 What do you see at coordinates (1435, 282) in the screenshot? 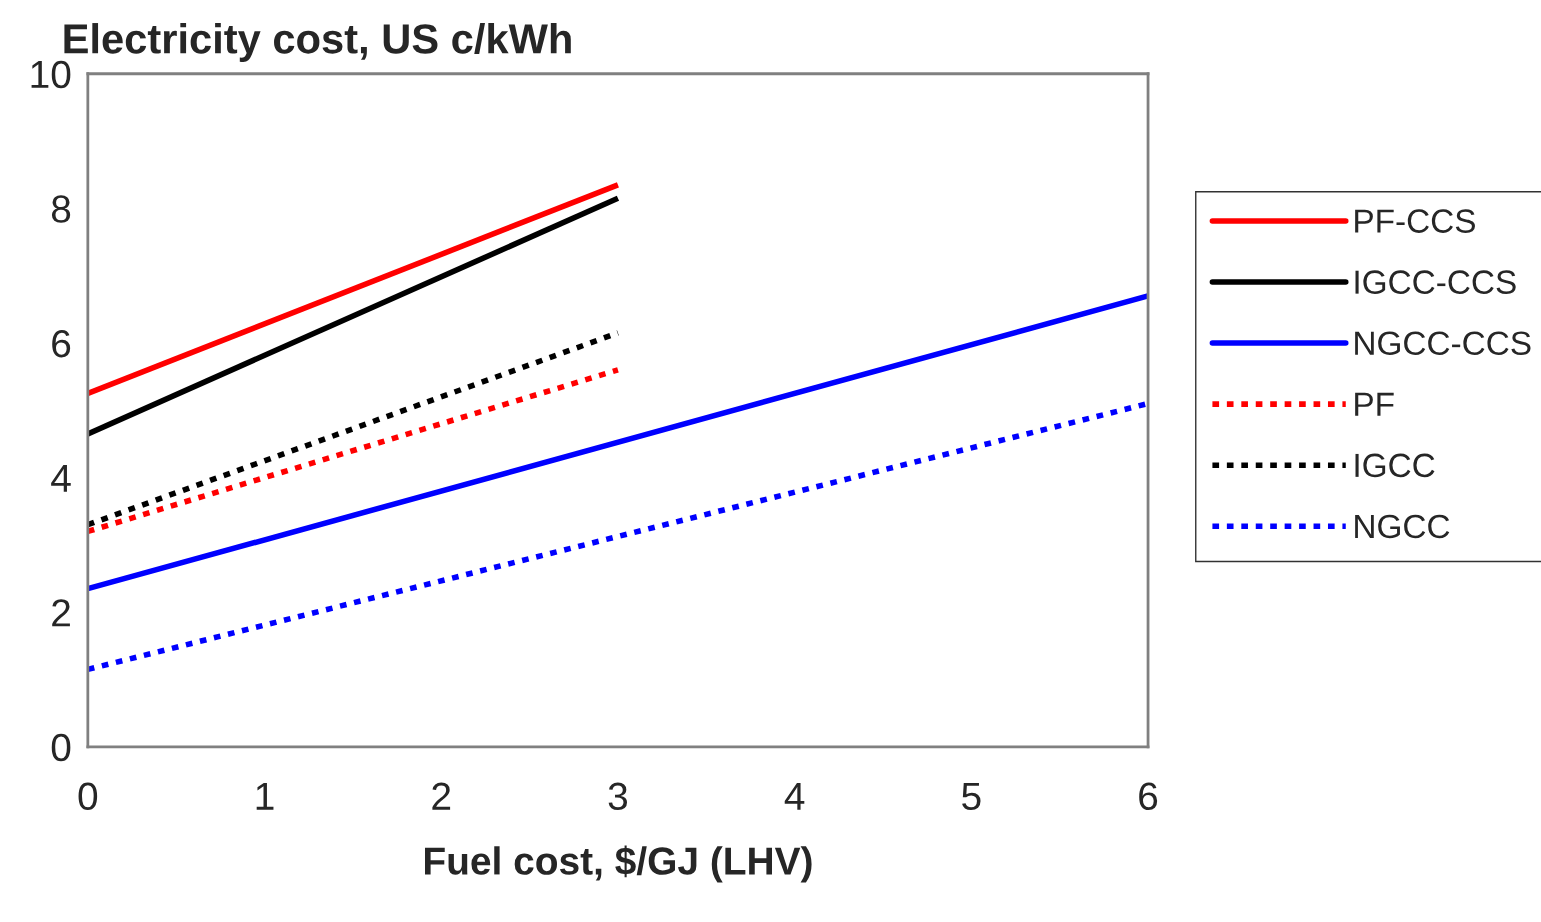
I see `legend-label: IGCC-CCS` at bounding box center [1435, 282].